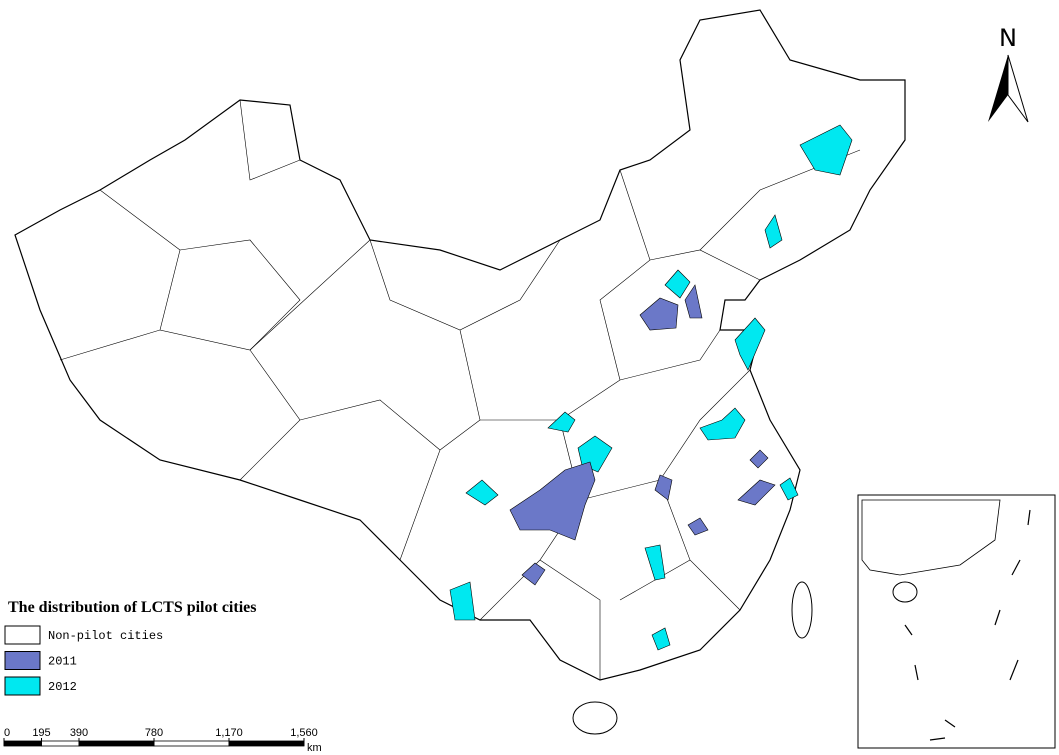 The width and height of the screenshot is (1059, 755). I want to click on legend-label: Non-pilot cities, so click(105, 636).